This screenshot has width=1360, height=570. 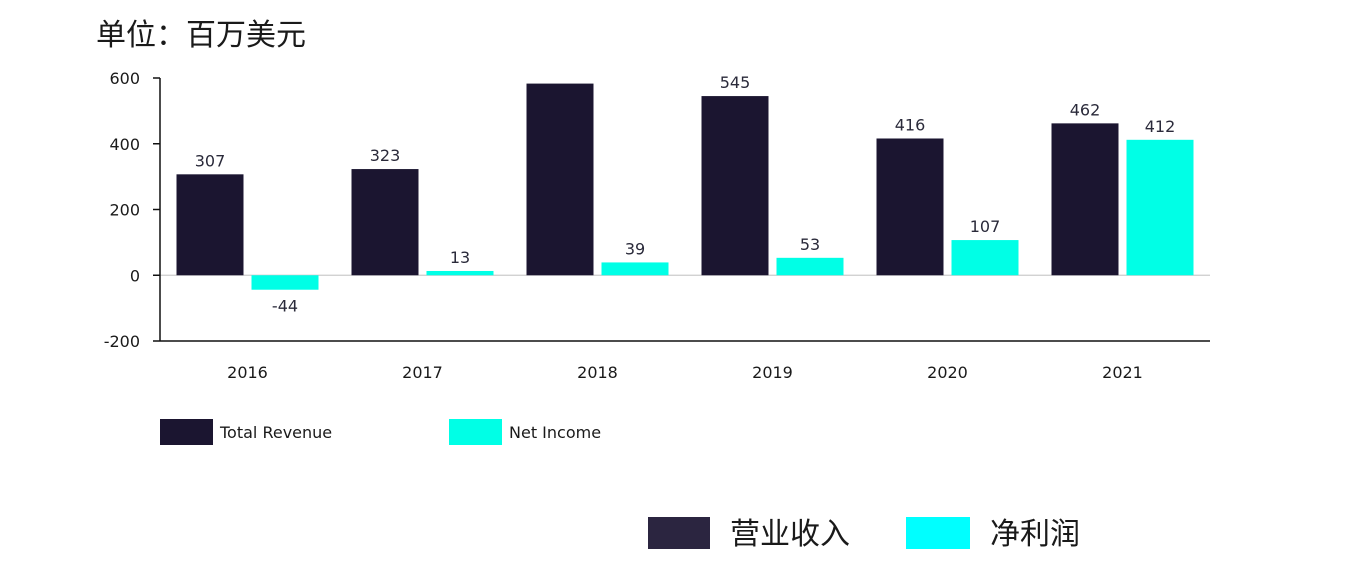 What do you see at coordinates (122, 341) in the screenshot?
I see `y-tick-label: -200` at bounding box center [122, 341].